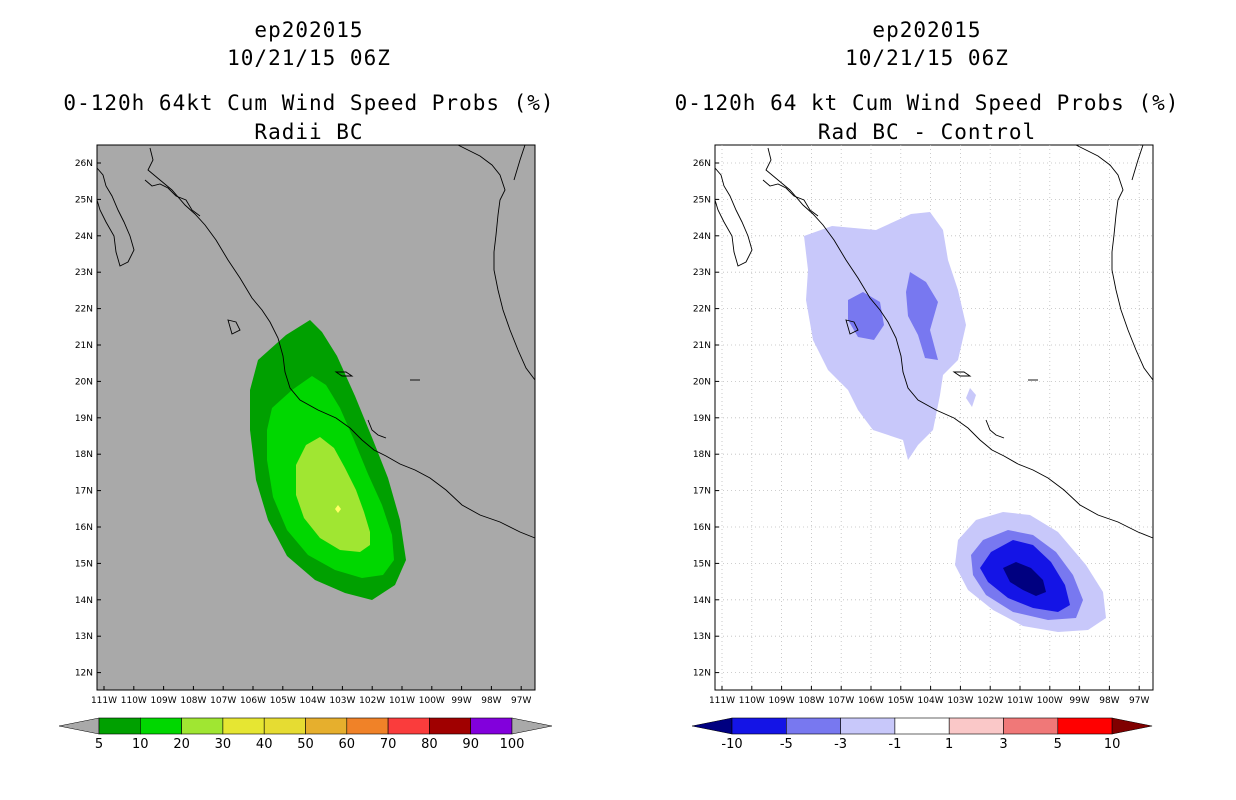 The height and width of the screenshot is (800, 1236). I want to click on colorbar-label: 90, so click(470, 744).